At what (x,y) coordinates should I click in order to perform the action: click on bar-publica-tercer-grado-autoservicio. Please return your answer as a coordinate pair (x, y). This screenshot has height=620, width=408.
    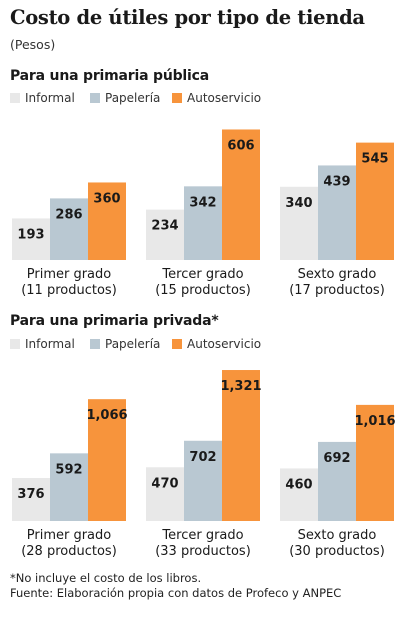
    Looking at the image, I should click on (241, 194).